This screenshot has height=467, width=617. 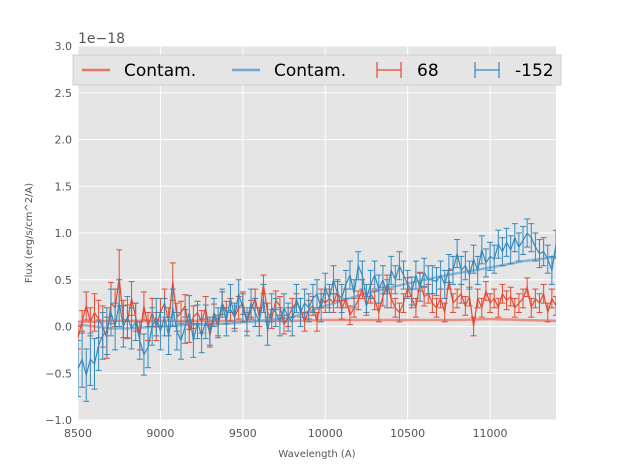 I want to click on y-tick-label: 0.0, so click(x=64, y=327).